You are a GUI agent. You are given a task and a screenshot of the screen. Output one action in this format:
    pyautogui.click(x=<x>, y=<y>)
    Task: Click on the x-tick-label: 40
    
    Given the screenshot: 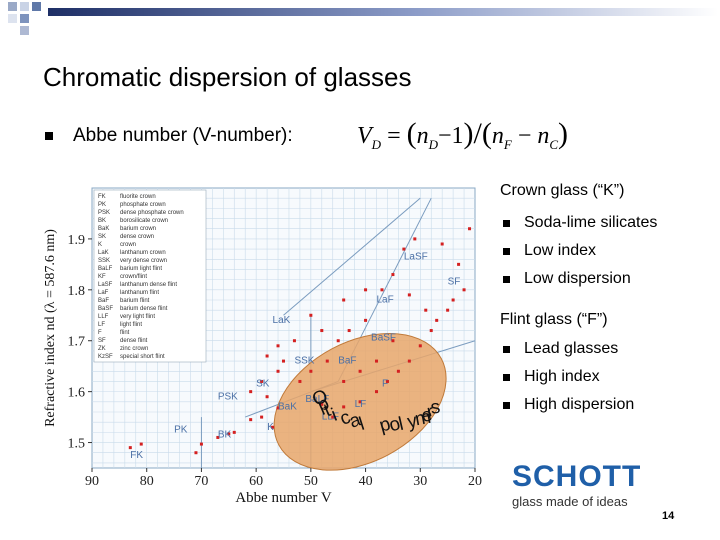 What is the action you would take?
    pyautogui.click(x=366, y=481)
    